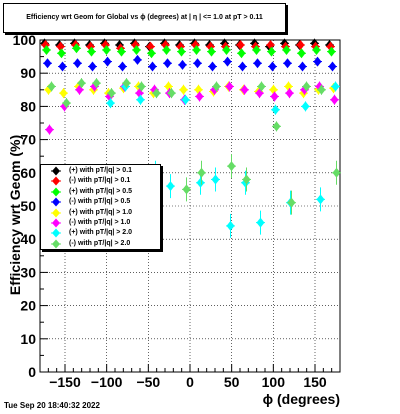  I want to click on legend-label: (+) with pT/|q| > 0.5, so click(101, 191).